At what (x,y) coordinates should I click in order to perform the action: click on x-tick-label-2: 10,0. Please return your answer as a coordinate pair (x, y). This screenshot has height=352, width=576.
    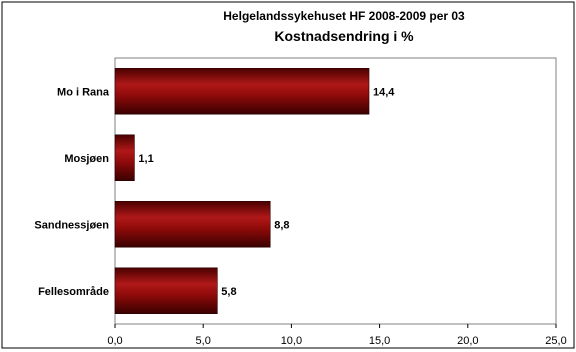
    Looking at the image, I should click on (291, 341).